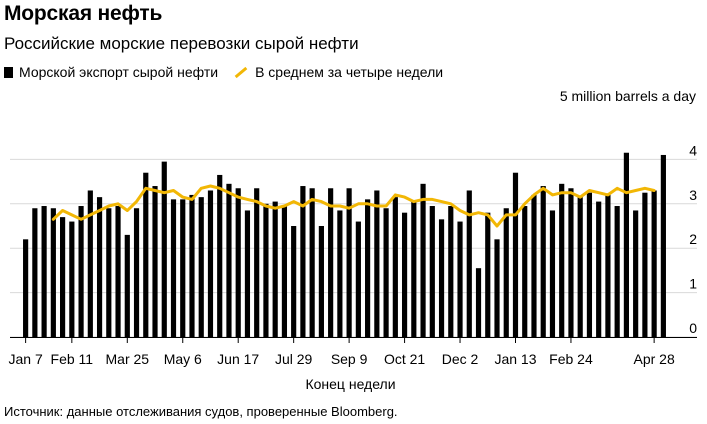  Describe the element at coordinates (460, 359) in the screenshot. I see `x-tick-label: Dec 2` at that location.